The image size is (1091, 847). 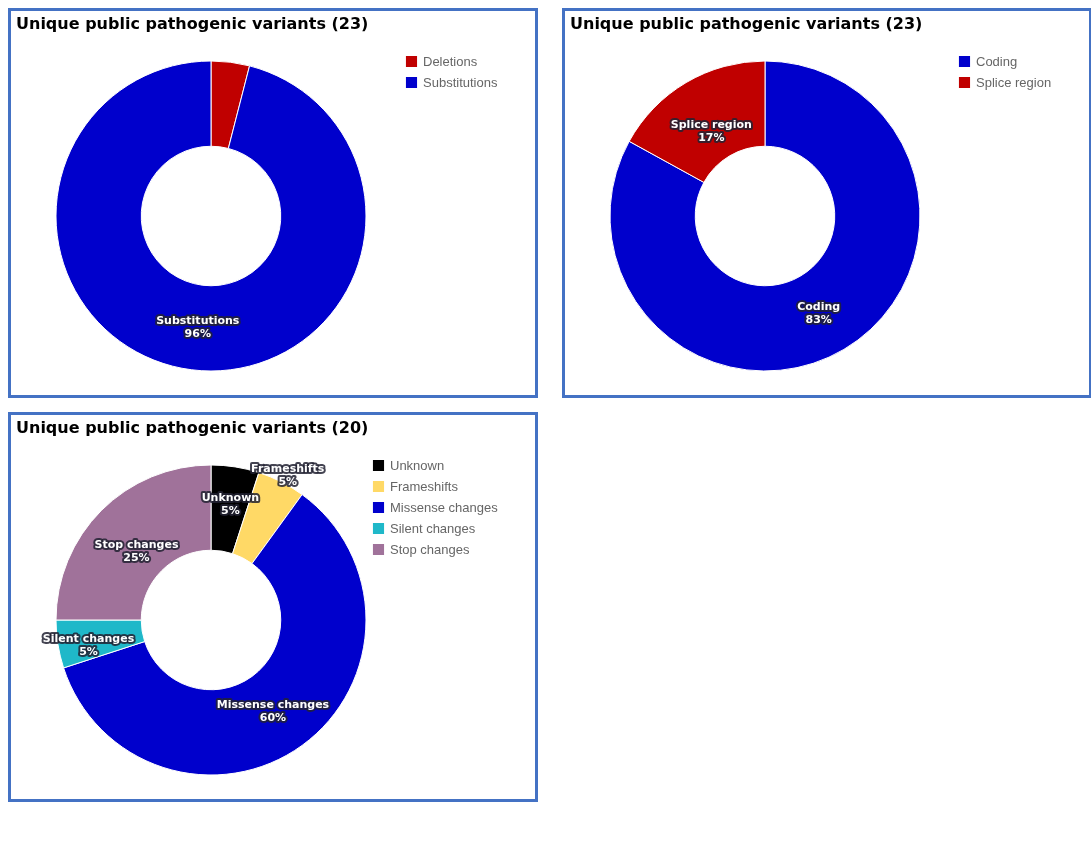 What do you see at coordinates (430, 549) in the screenshot?
I see `legend-label: Stop changes` at bounding box center [430, 549].